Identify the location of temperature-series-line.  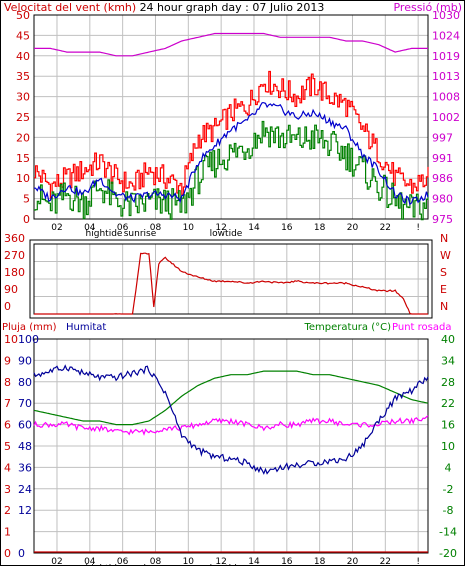
(231, 398).